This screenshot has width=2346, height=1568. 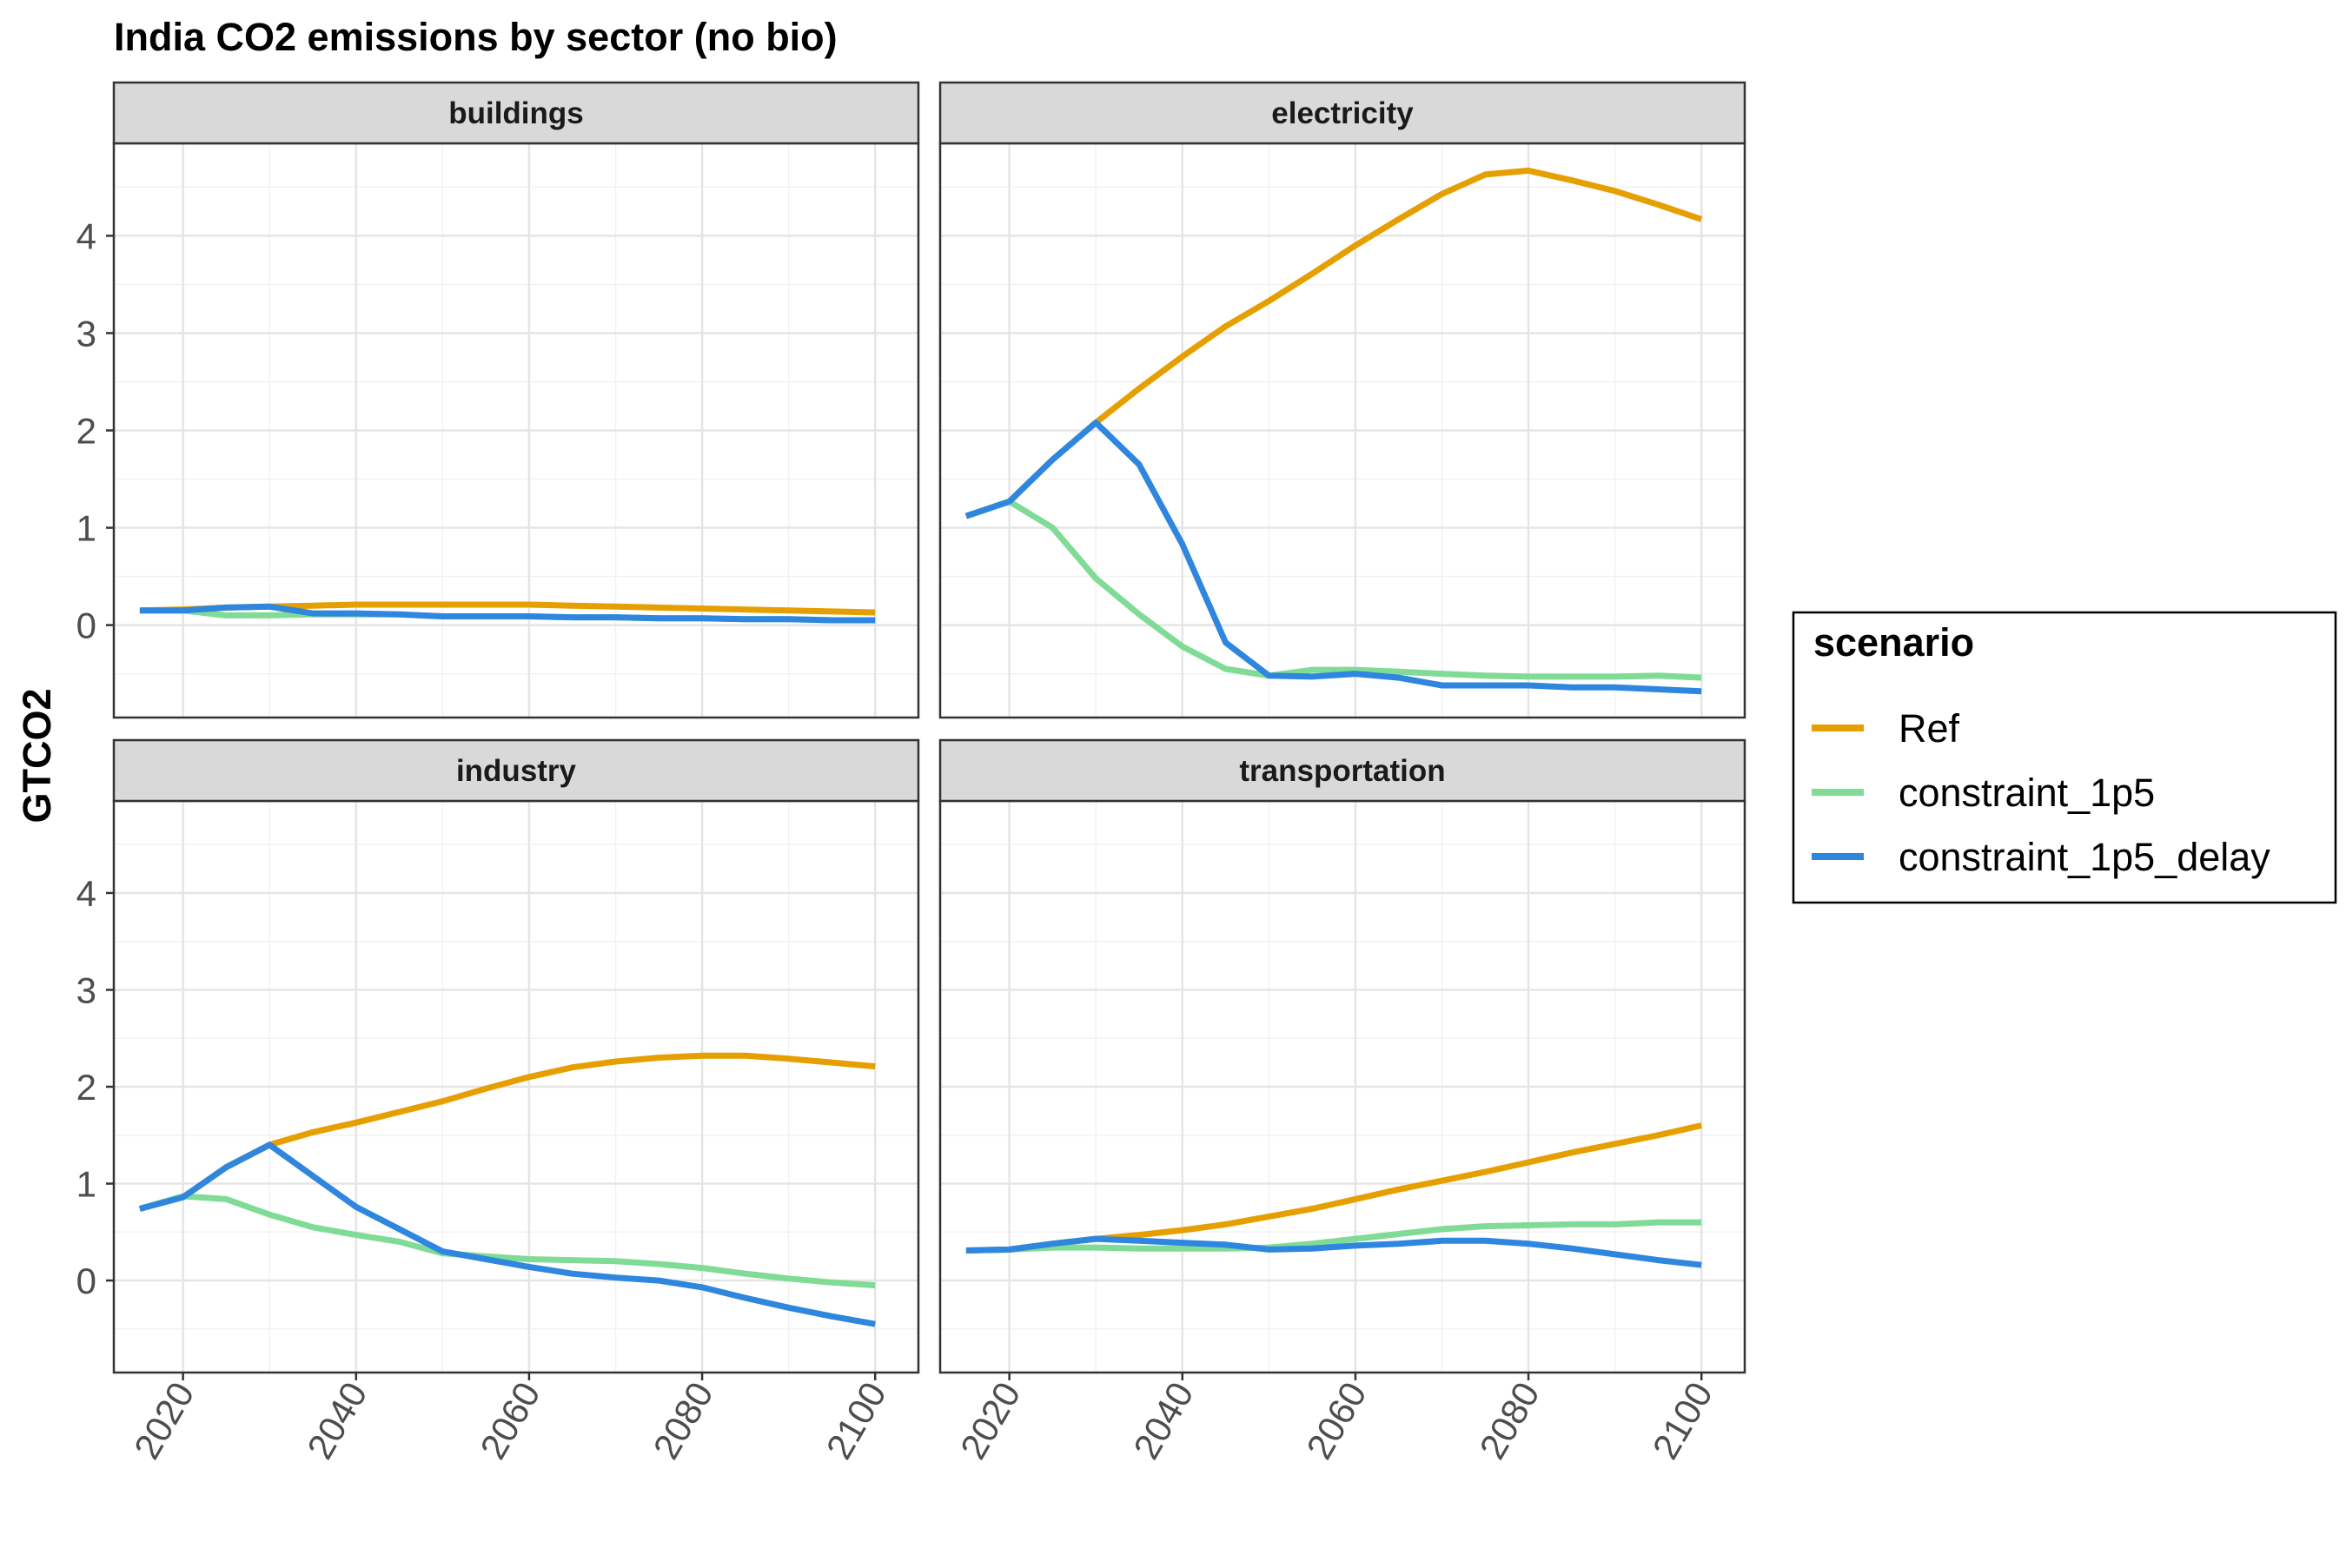 I want to click on legend-label-ref: Ref, so click(x=1930, y=728).